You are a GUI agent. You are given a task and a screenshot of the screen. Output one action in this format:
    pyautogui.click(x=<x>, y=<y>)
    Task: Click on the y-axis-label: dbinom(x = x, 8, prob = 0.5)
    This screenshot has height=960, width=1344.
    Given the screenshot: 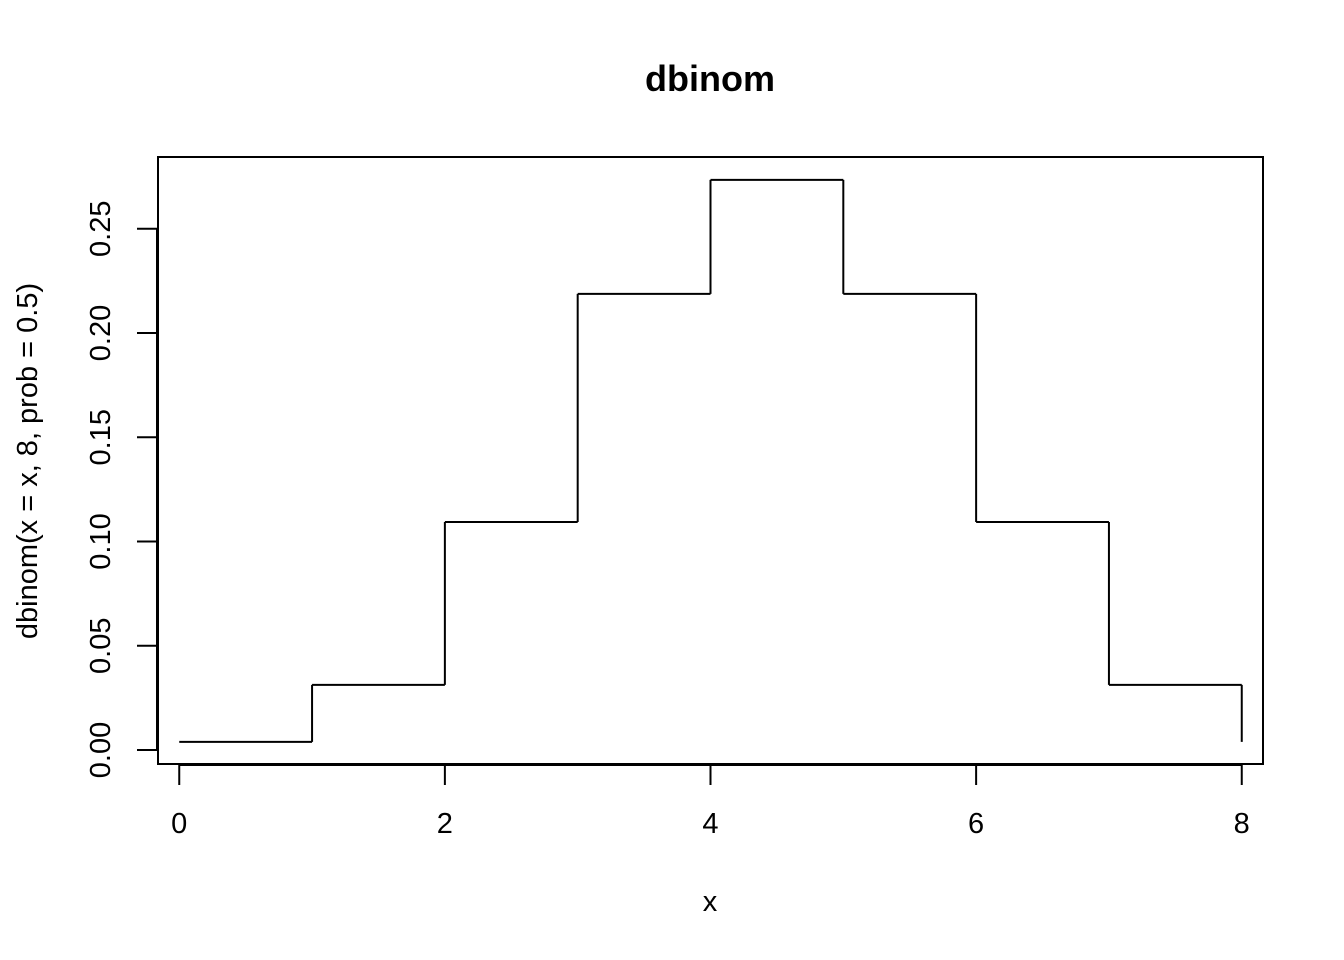 What is the action you would take?
    pyautogui.click(x=28, y=461)
    